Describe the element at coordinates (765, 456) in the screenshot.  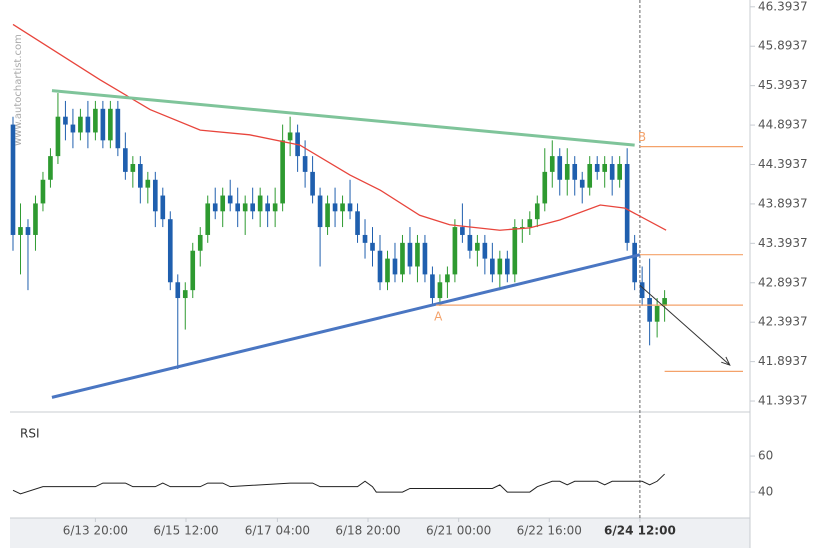
I see `rsi-tick-label: 60` at that location.